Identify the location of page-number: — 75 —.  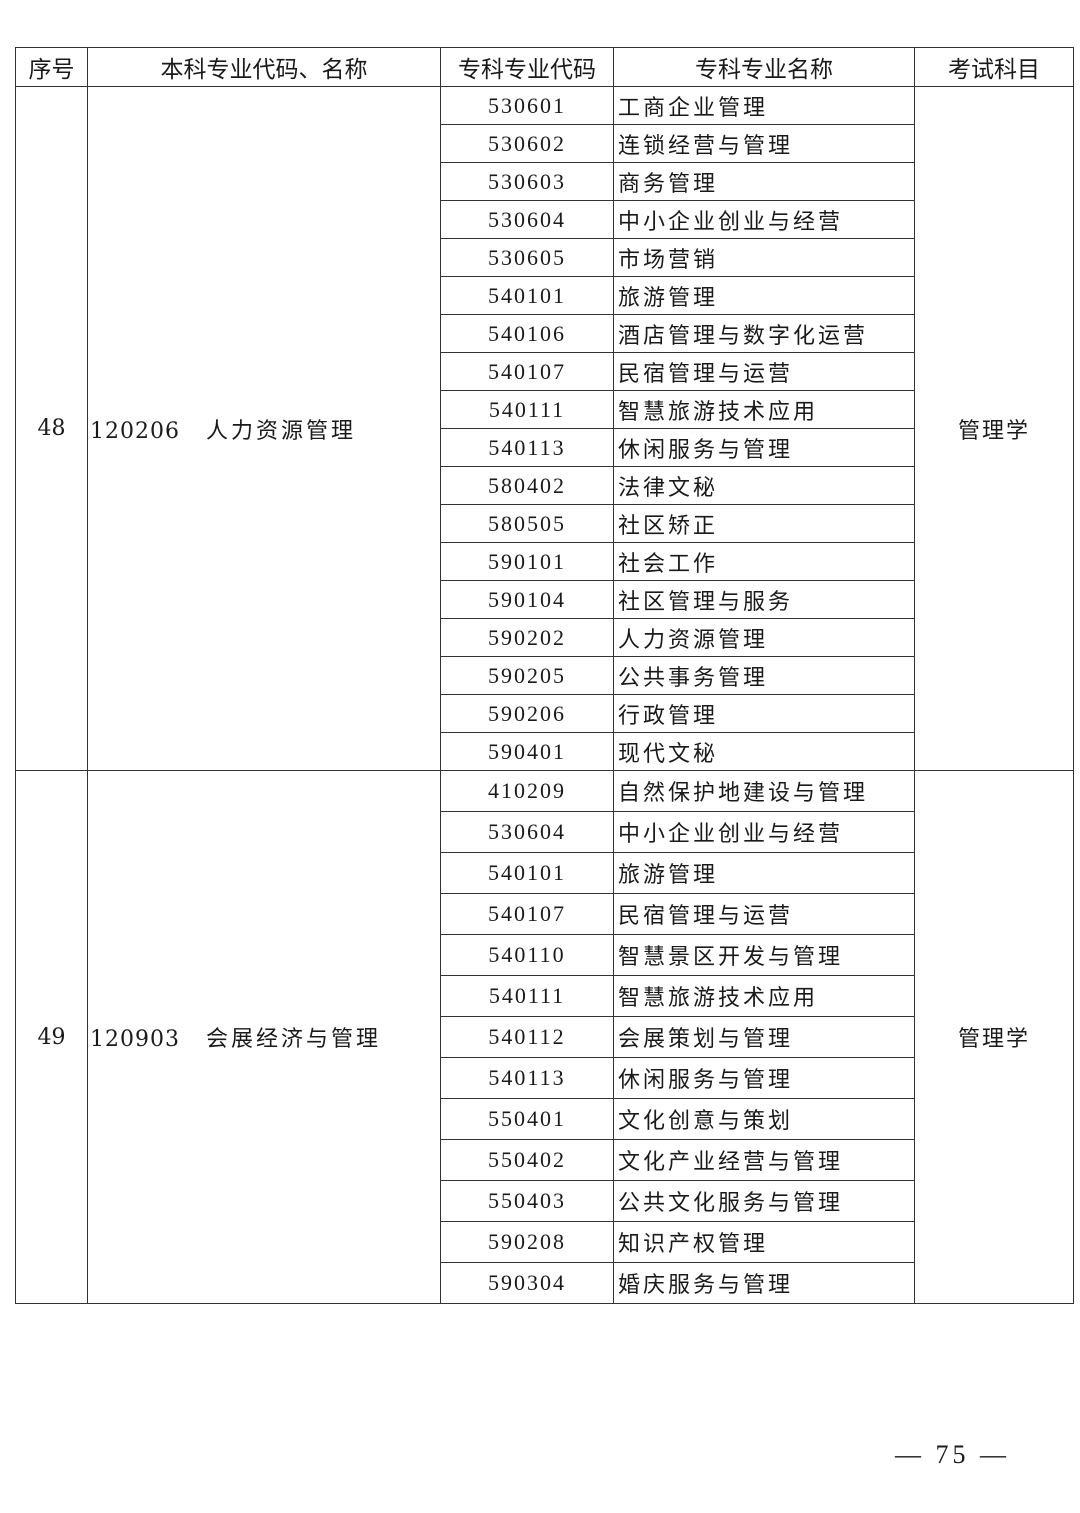
(952, 1454).